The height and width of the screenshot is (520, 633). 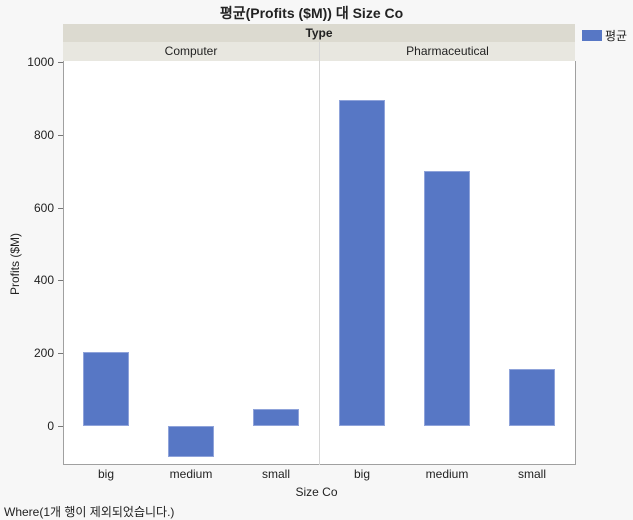 What do you see at coordinates (43, 134) in the screenshot?
I see `y-tick-label: 800` at bounding box center [43, 134].